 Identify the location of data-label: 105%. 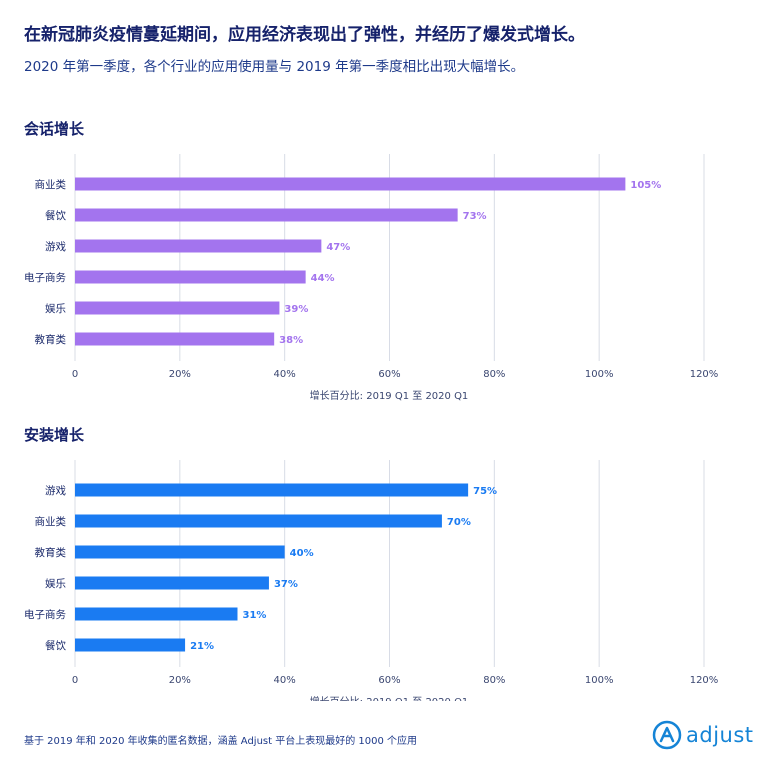
(645, 185).